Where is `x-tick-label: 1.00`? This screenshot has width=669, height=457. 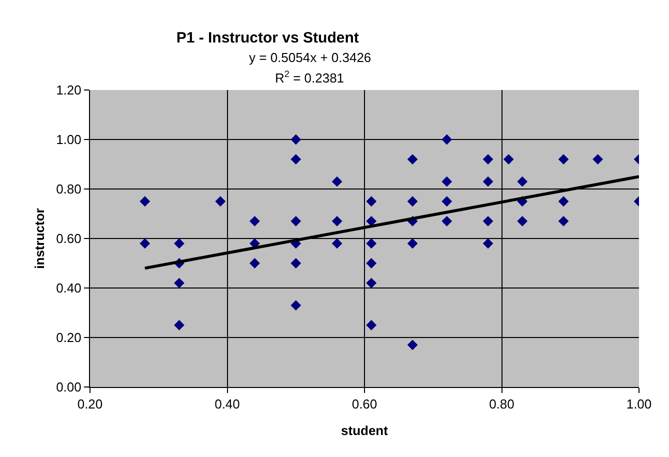
x-tick-label: 1.00 is located at coordinates (639, 404).